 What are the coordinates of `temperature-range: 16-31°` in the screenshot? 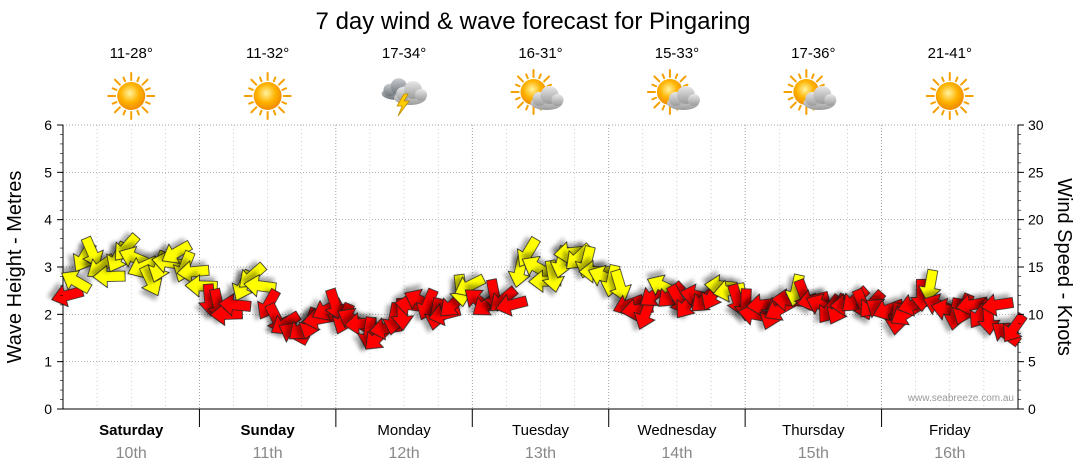 It's located at (540, 53).